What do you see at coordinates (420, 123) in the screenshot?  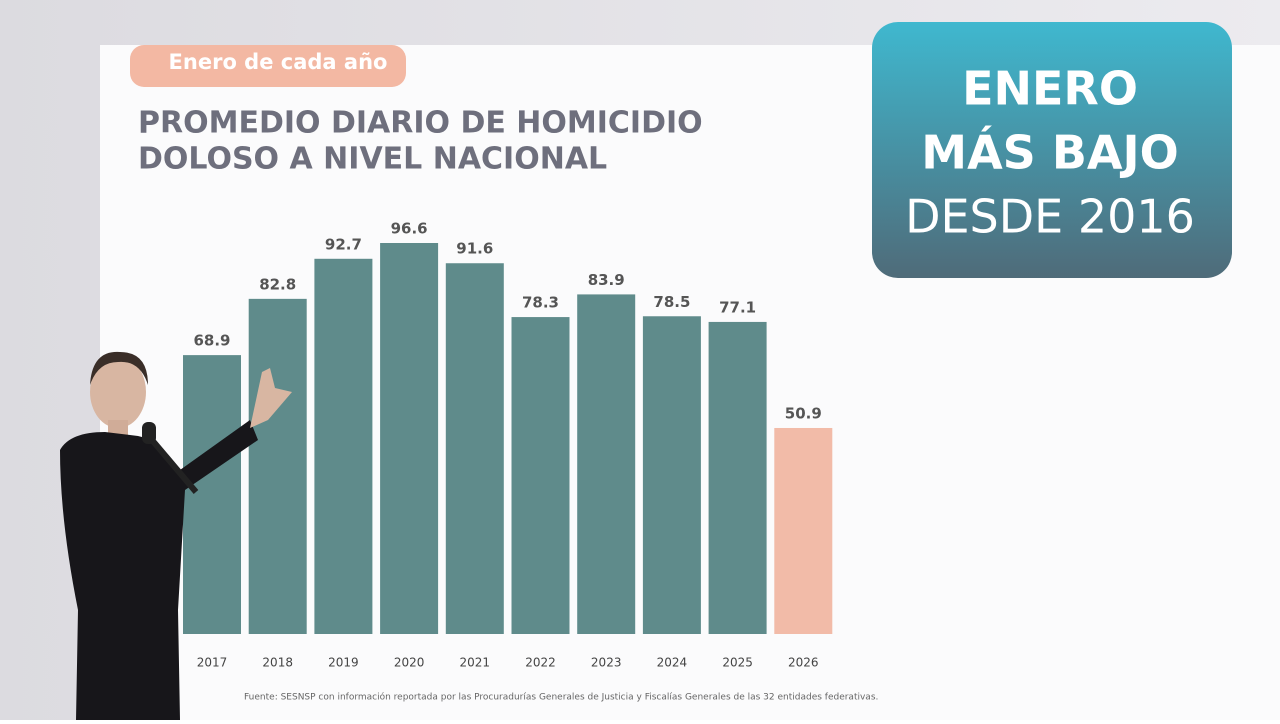 I see `title-line: PROMEDIO DIARIO DE HOMICIDIO` at bounding box center [420, 123].